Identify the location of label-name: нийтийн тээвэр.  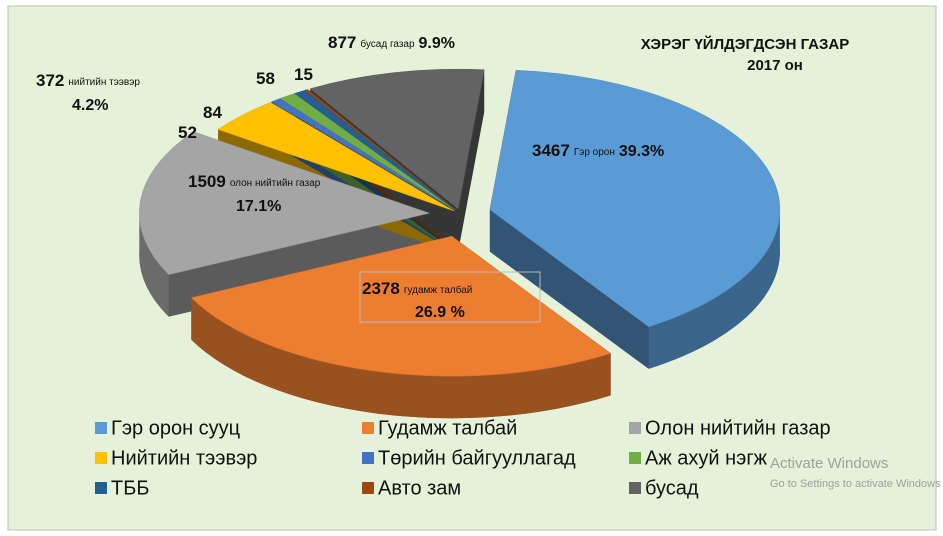
(104, 82).